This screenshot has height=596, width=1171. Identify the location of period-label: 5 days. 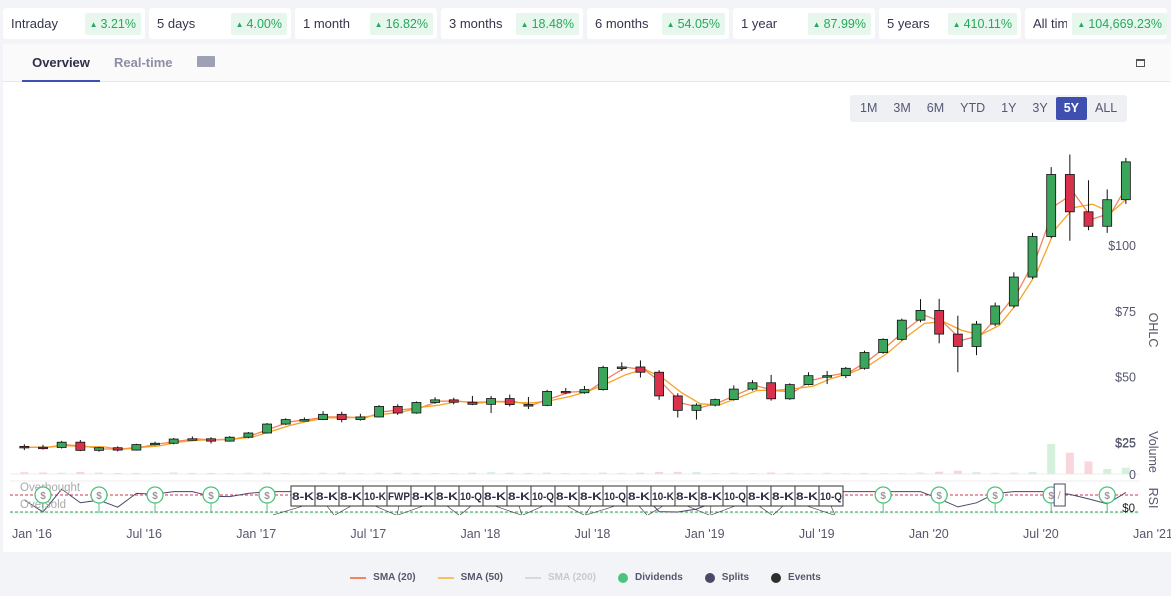
(176, 23).